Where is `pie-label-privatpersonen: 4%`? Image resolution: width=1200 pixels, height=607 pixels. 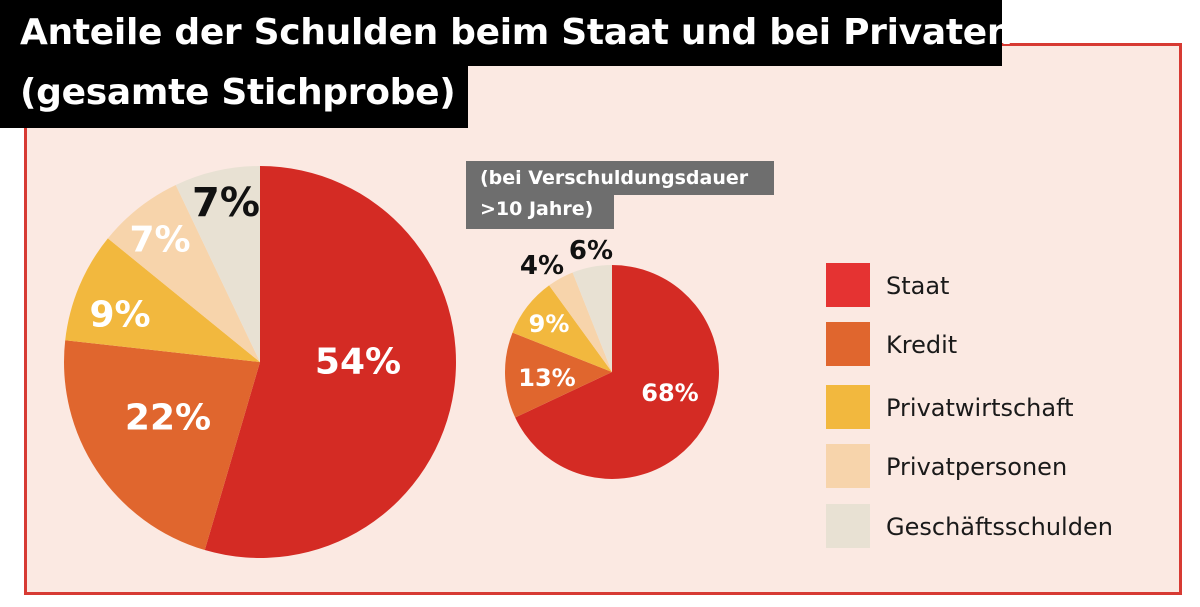 pie-label-privatpersonen: 4% is located at coordinates (542, 266).